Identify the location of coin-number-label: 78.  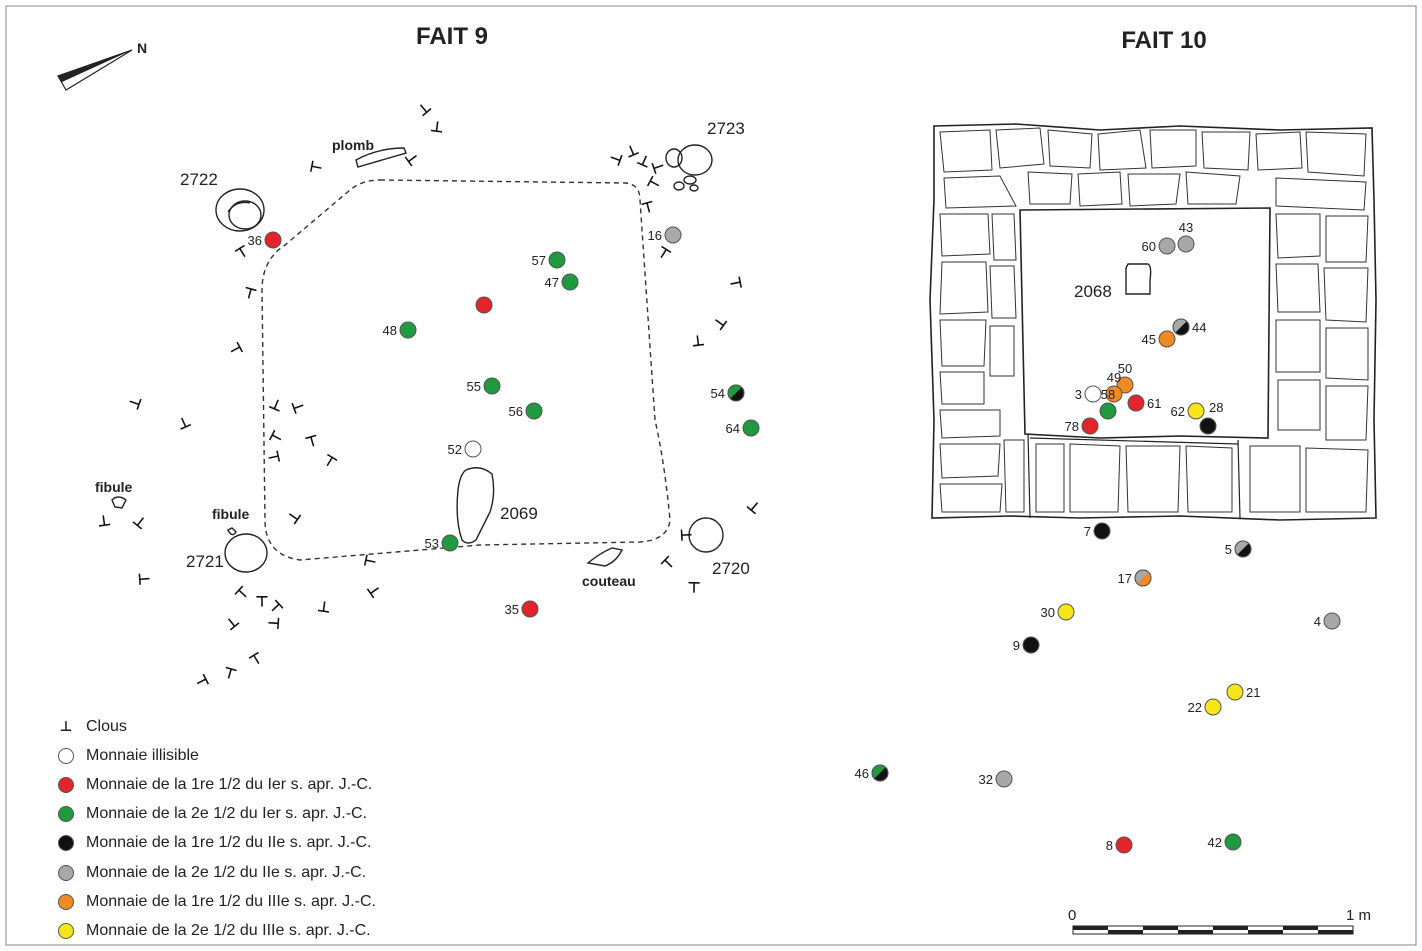
(1072, 426).